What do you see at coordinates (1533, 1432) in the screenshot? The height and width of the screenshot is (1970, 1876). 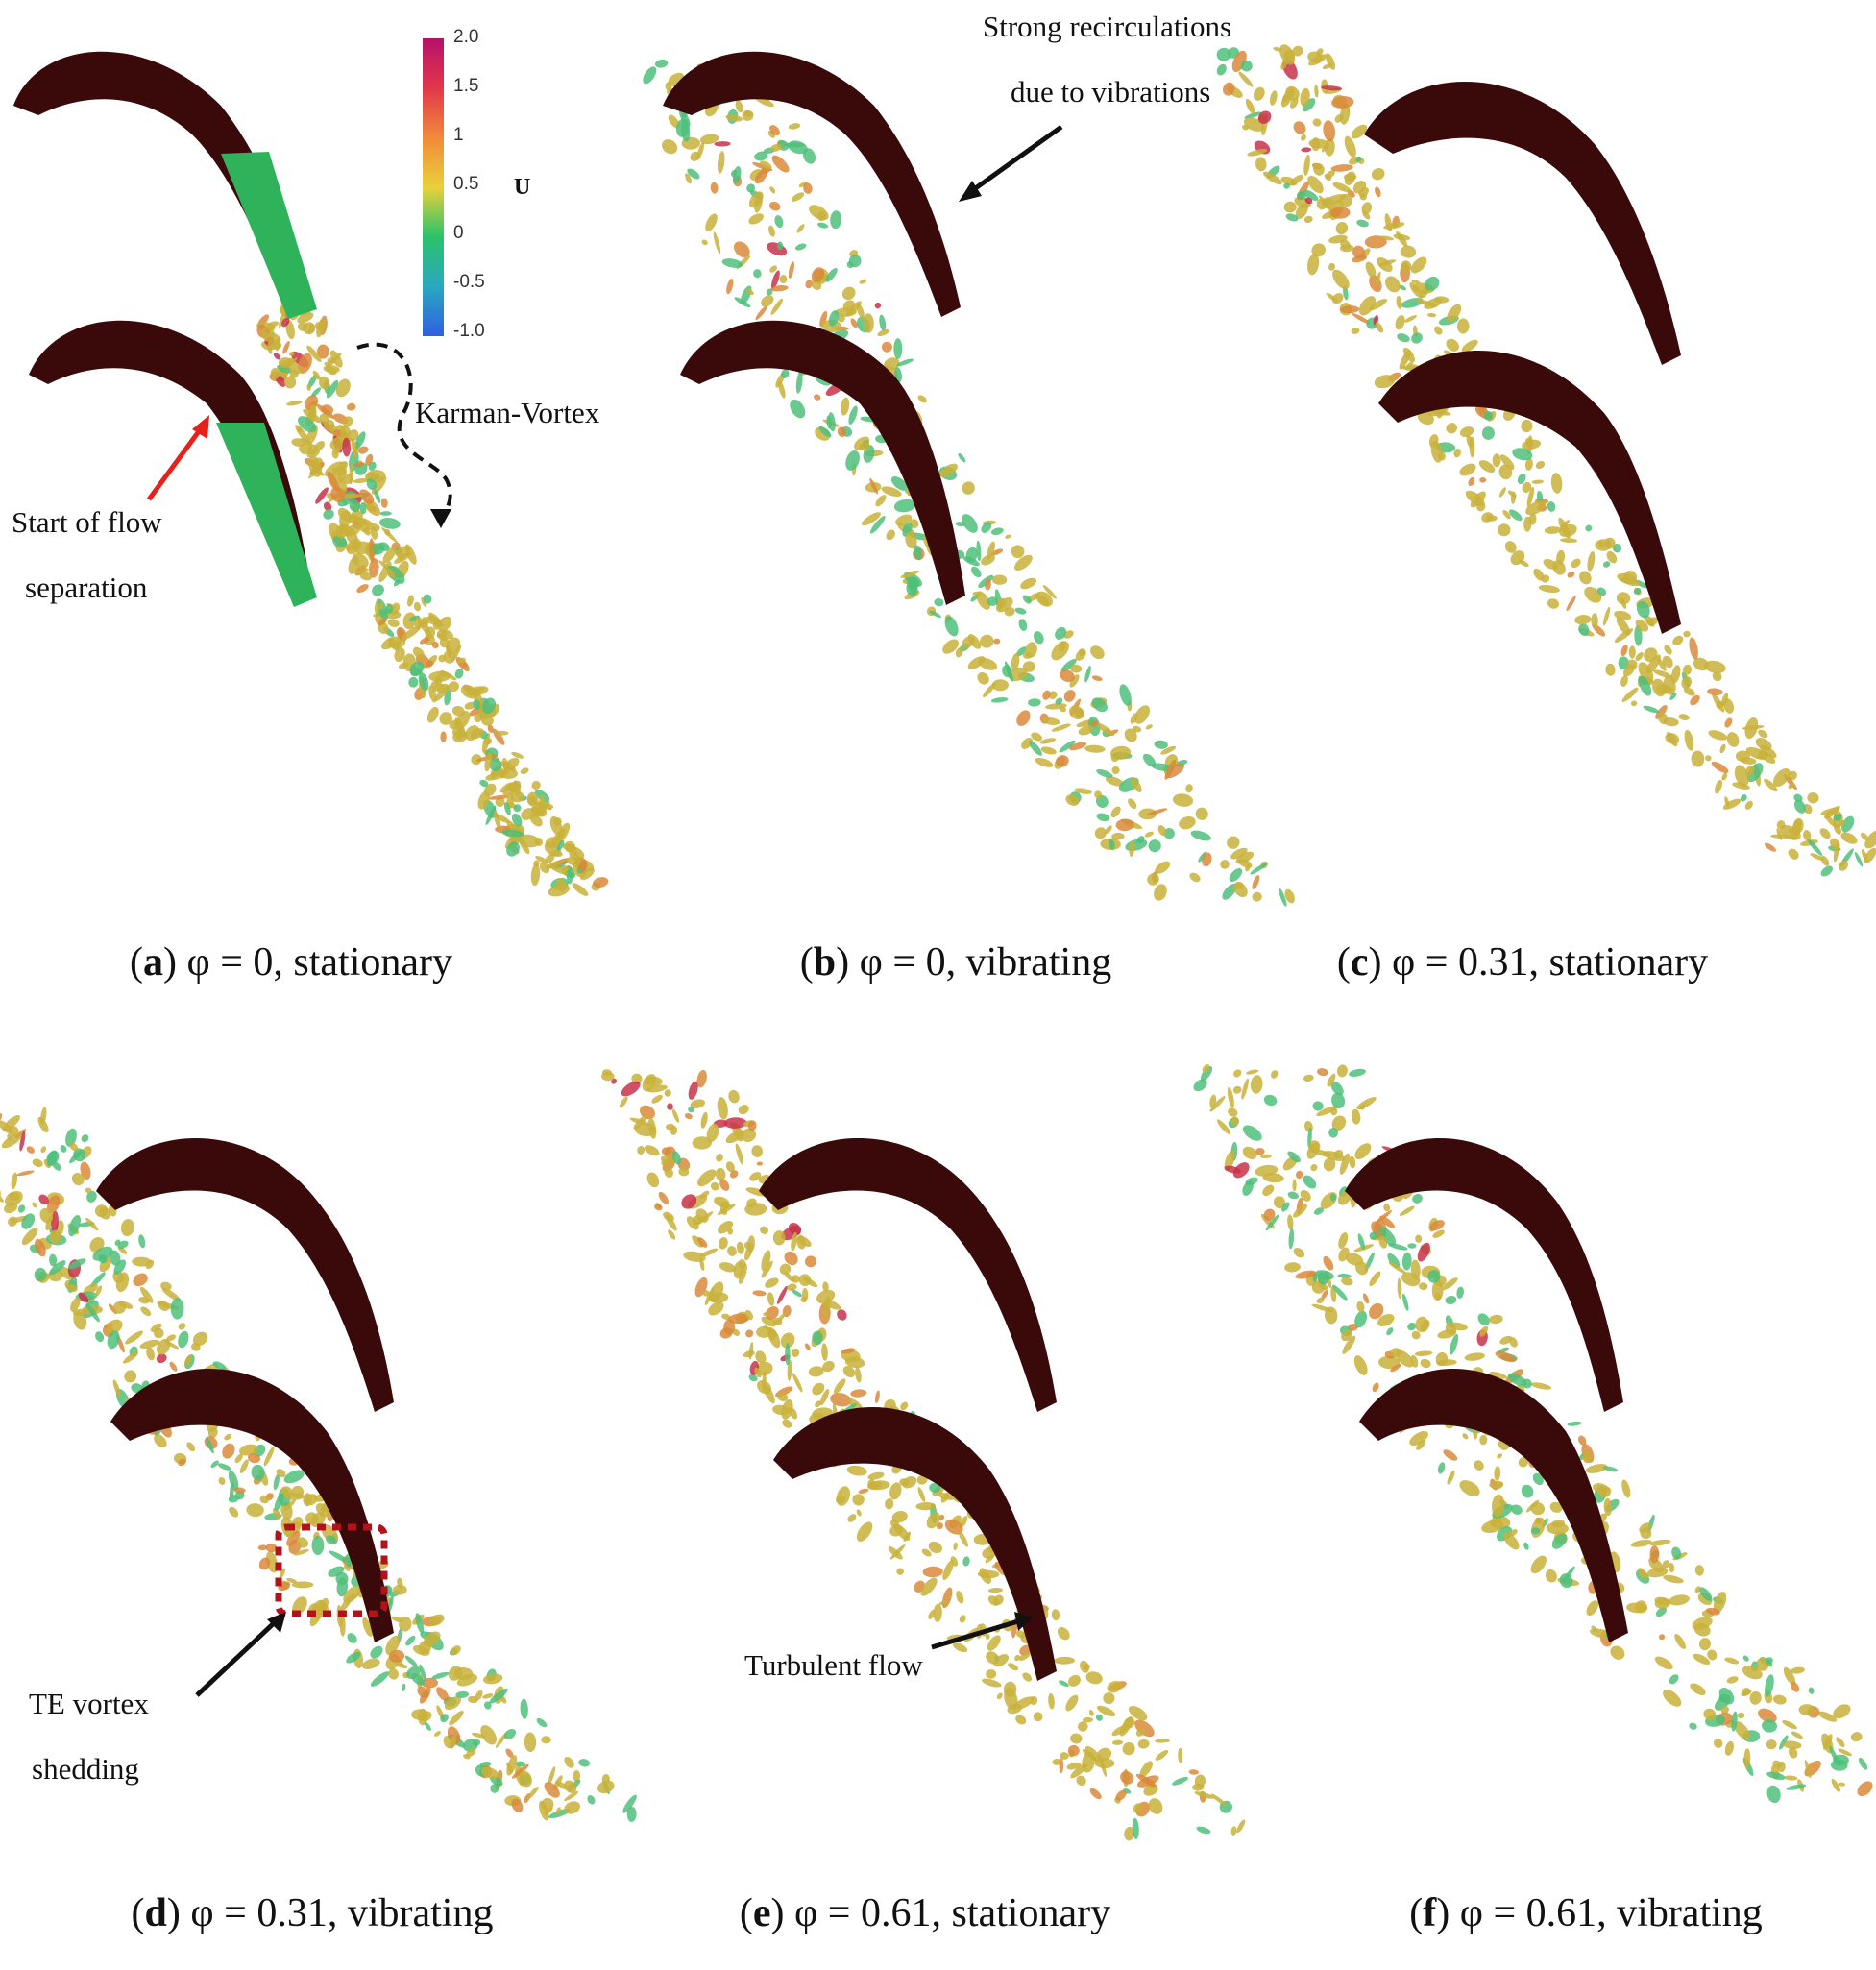 I see `panel-f` at bounding box center [1533, 1432].